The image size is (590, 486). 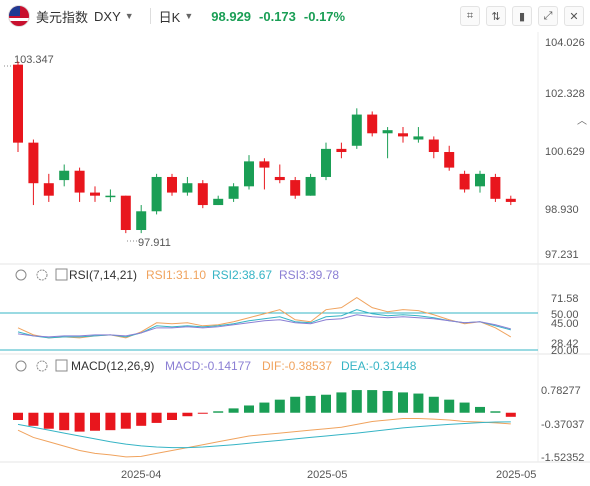 What do you see at coordinates (309, 275) in the screenshot?
I see `rsi3-value: RSI3:39.78` at bounding box center [309, 275].